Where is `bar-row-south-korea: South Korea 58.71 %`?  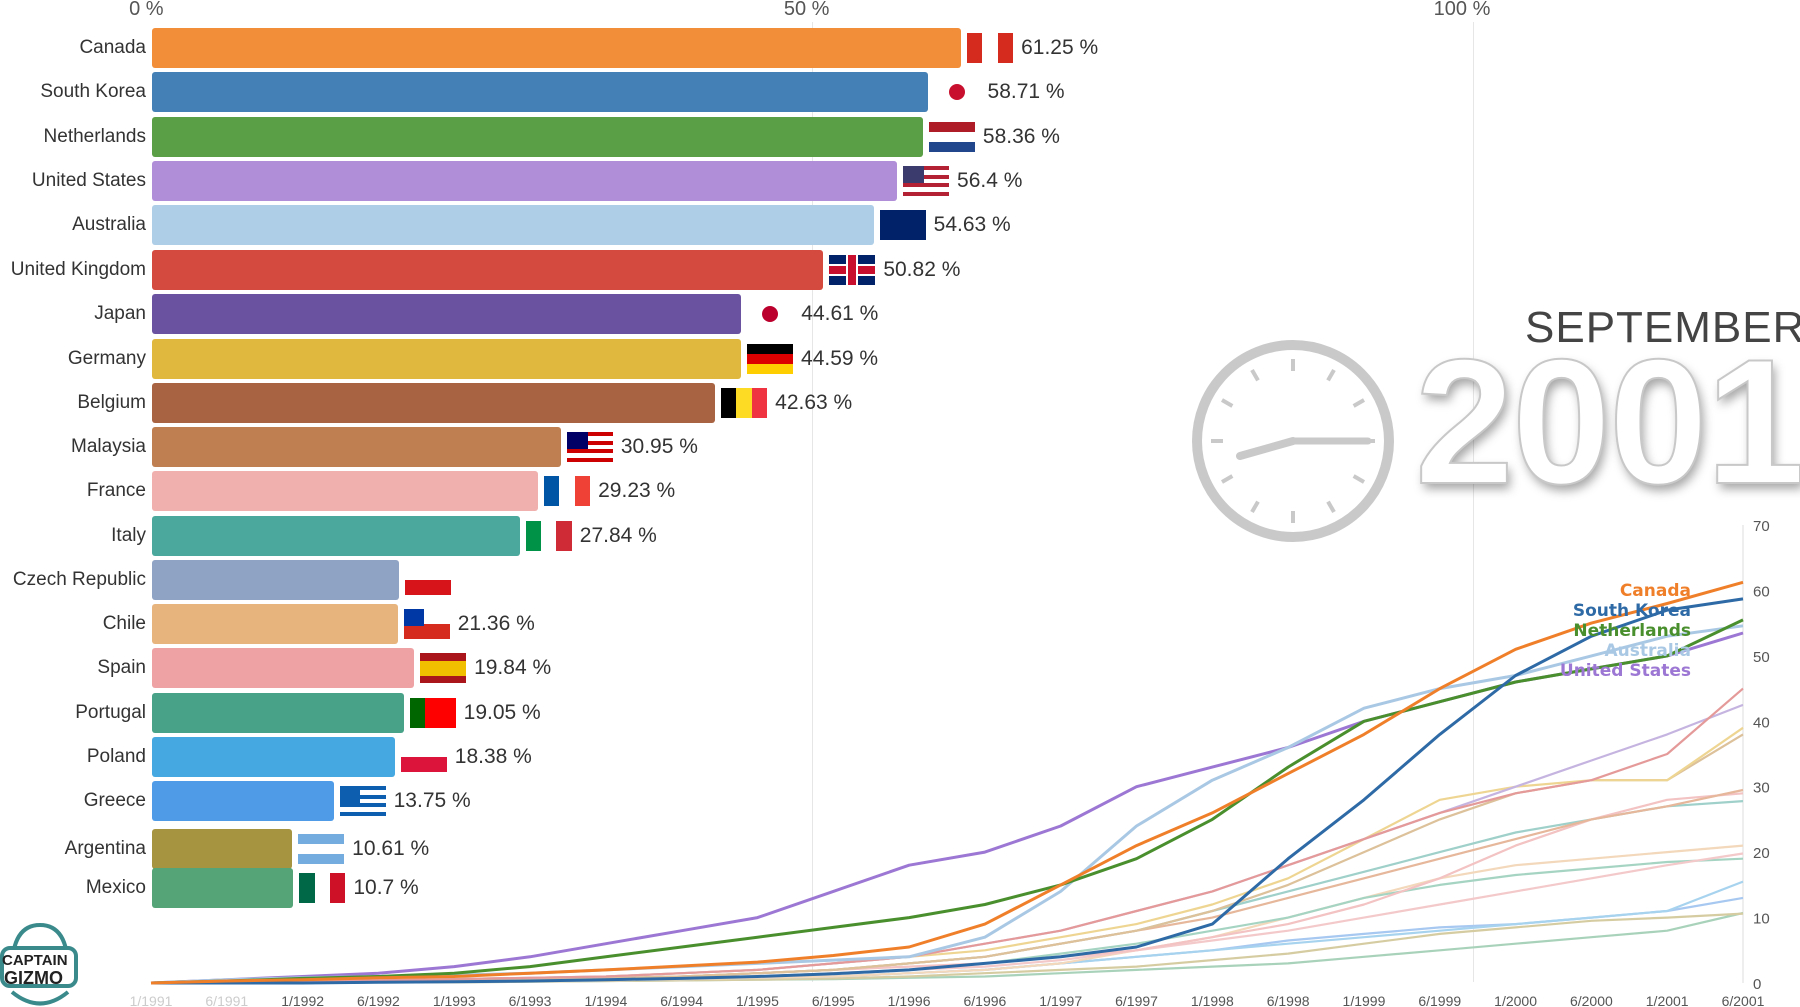
bar-row-south-korea: South Korea 58.71 % is located at coordinates (900, 92).